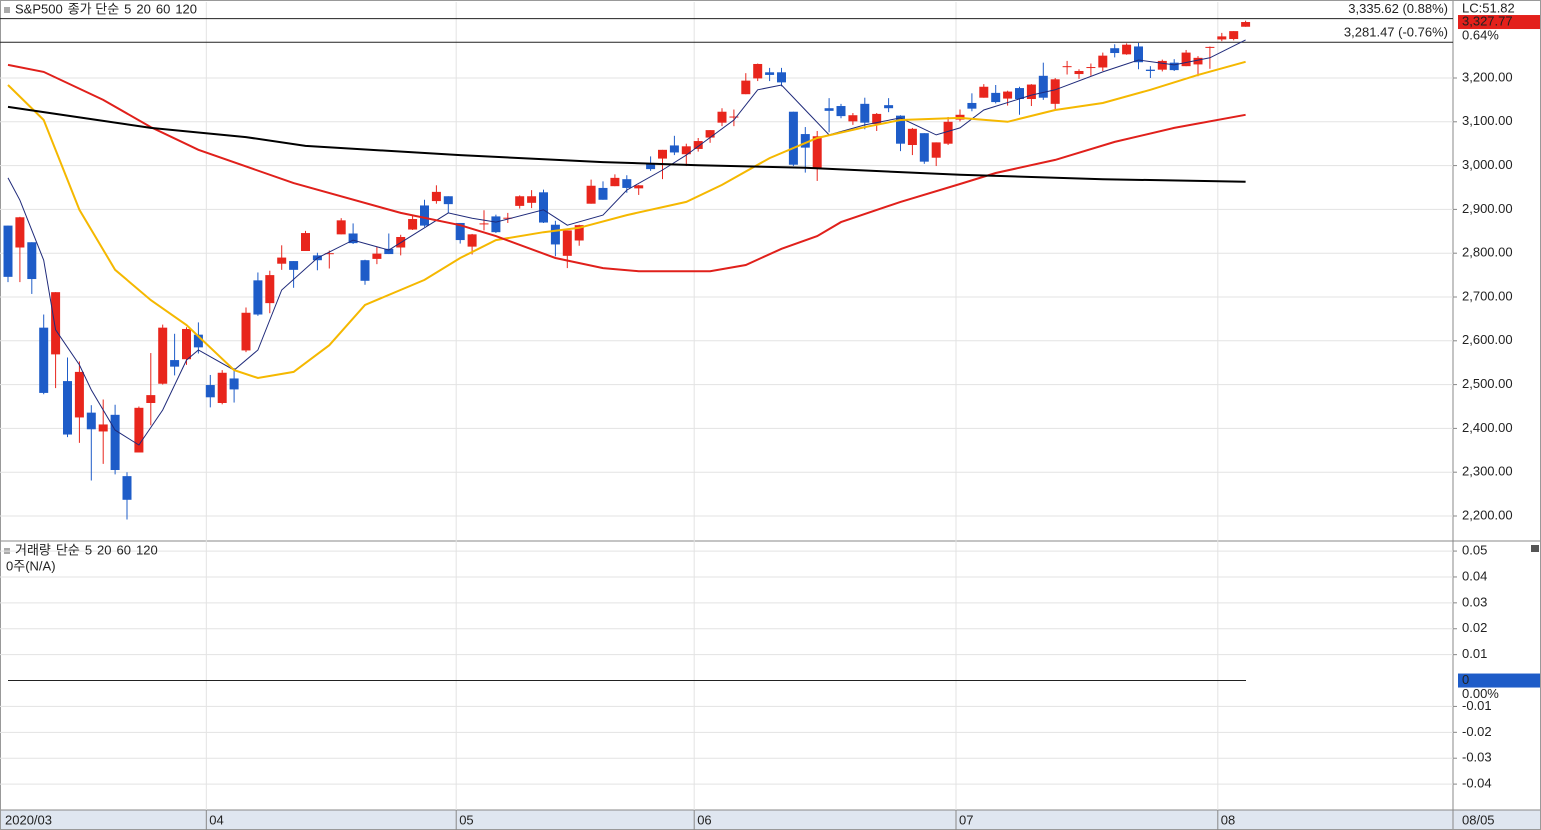 The height and width of the screenshot is (830, 1541). I want to click on legend-prefix: 단순, so click(68, 549).